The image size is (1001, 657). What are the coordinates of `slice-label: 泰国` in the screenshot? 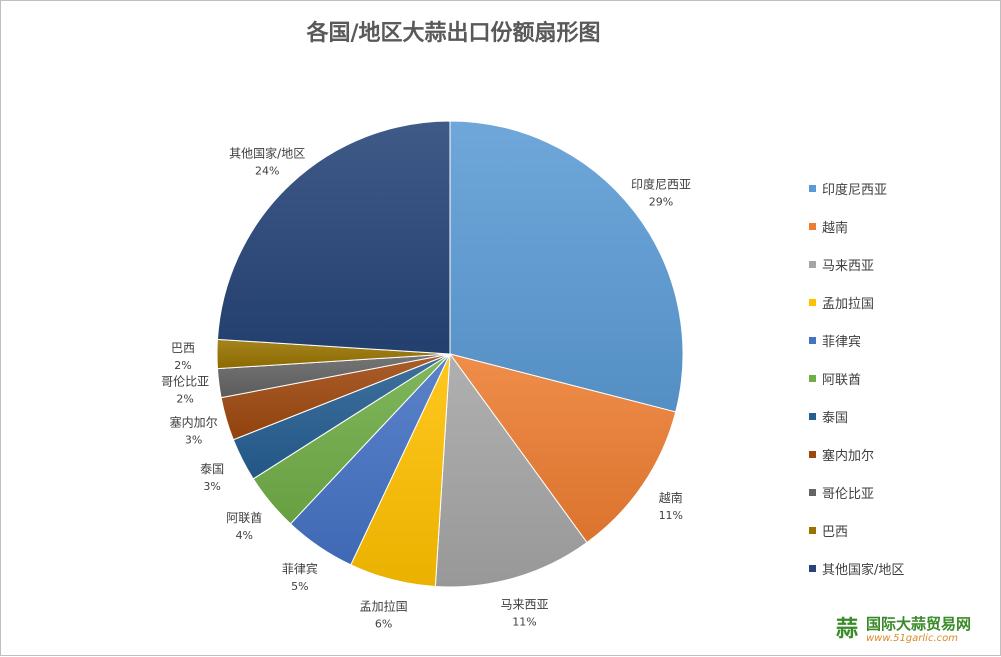 It's located at (212, 469).